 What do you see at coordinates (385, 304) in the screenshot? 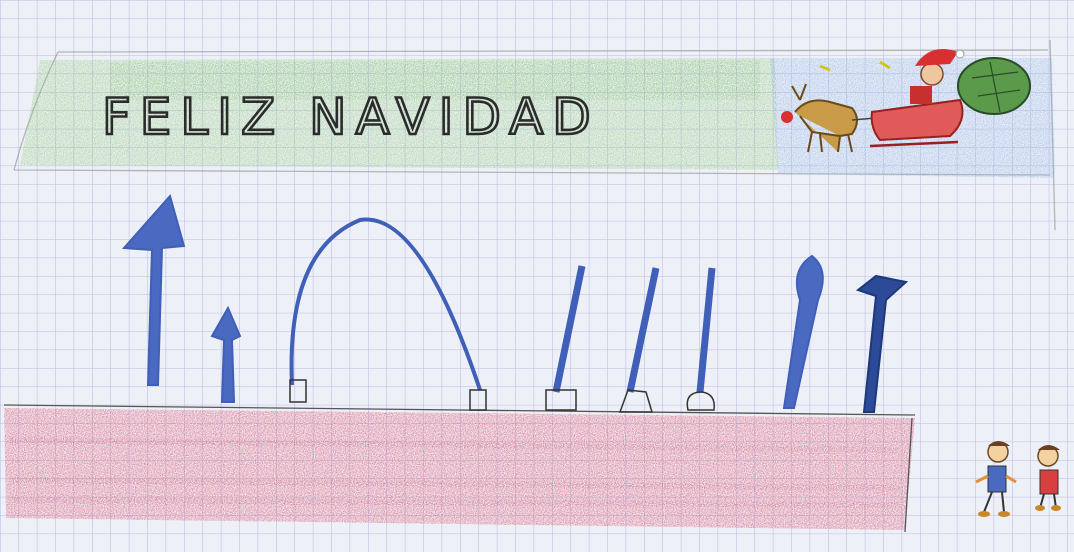
I see `arch-utensil` at bounding box center [385, 304].